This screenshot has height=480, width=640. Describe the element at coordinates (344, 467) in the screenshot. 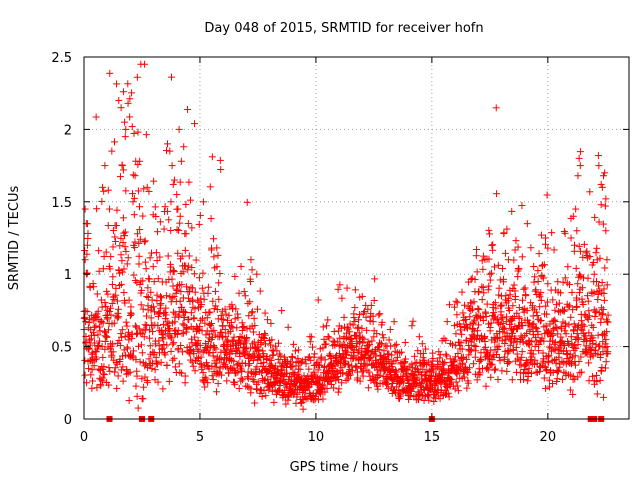

I see `x-axis-label: GPS time / hours` at that location.